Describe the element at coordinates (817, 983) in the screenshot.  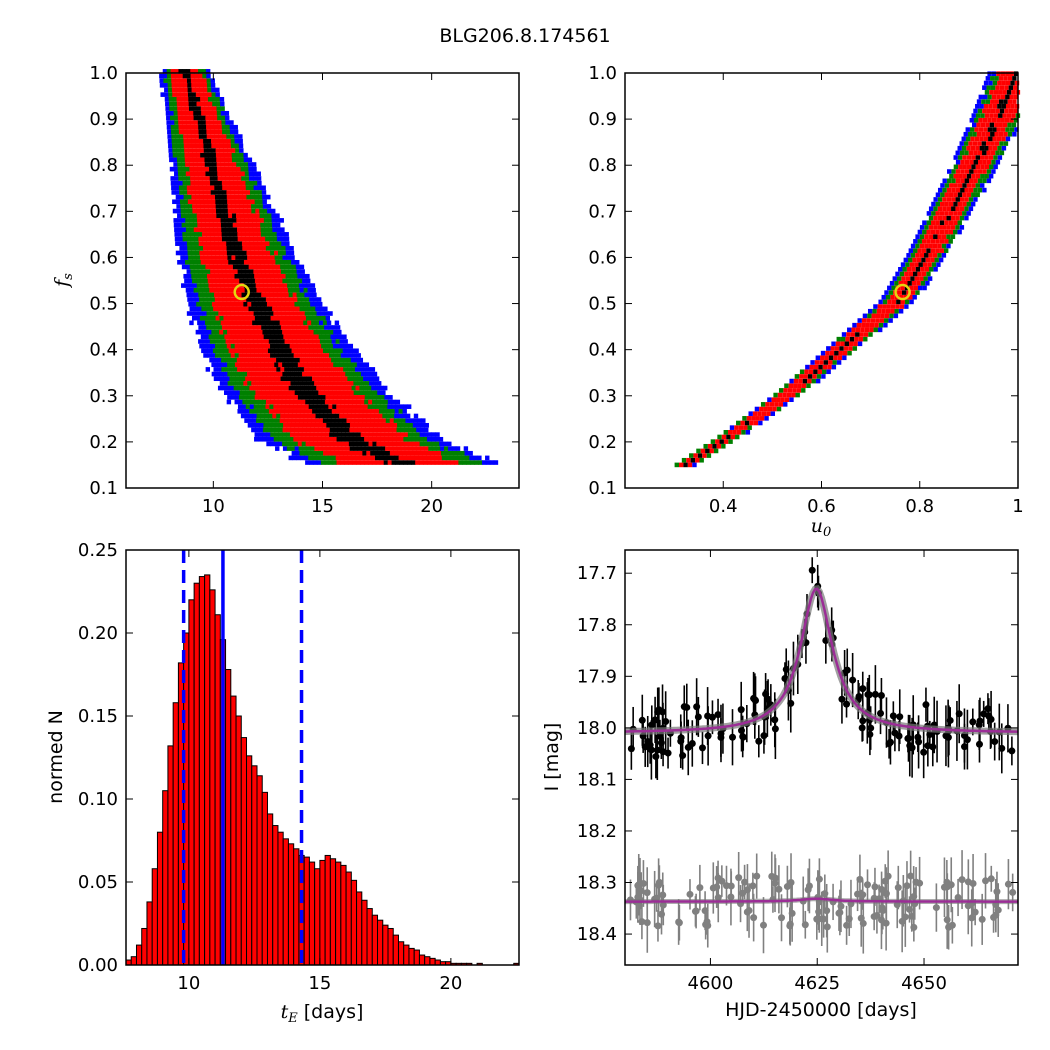
I see `x-tick-label: 4625` at that location.